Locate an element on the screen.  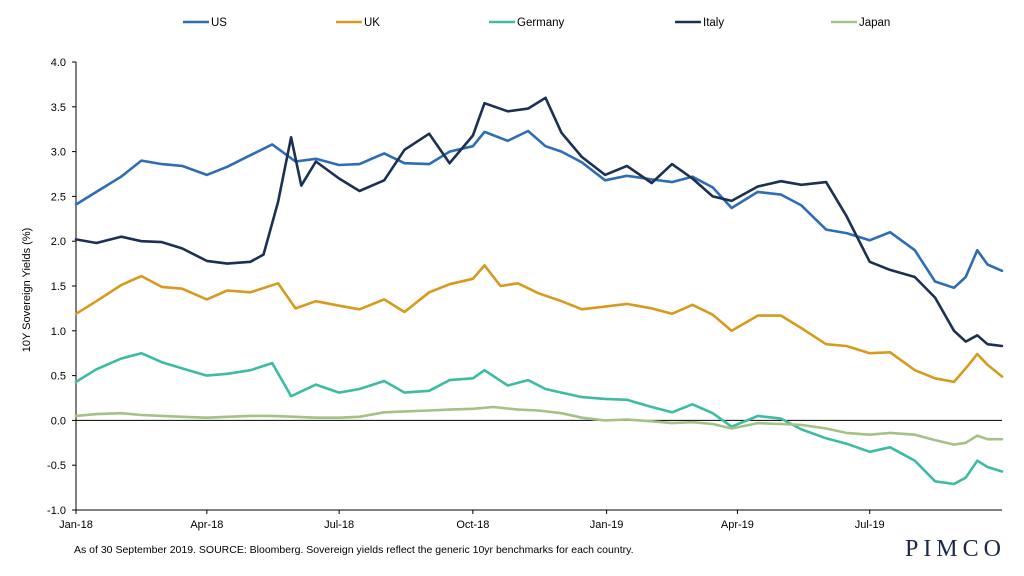
pimco-logo: PIMCO is located at coordinates (955, 549).